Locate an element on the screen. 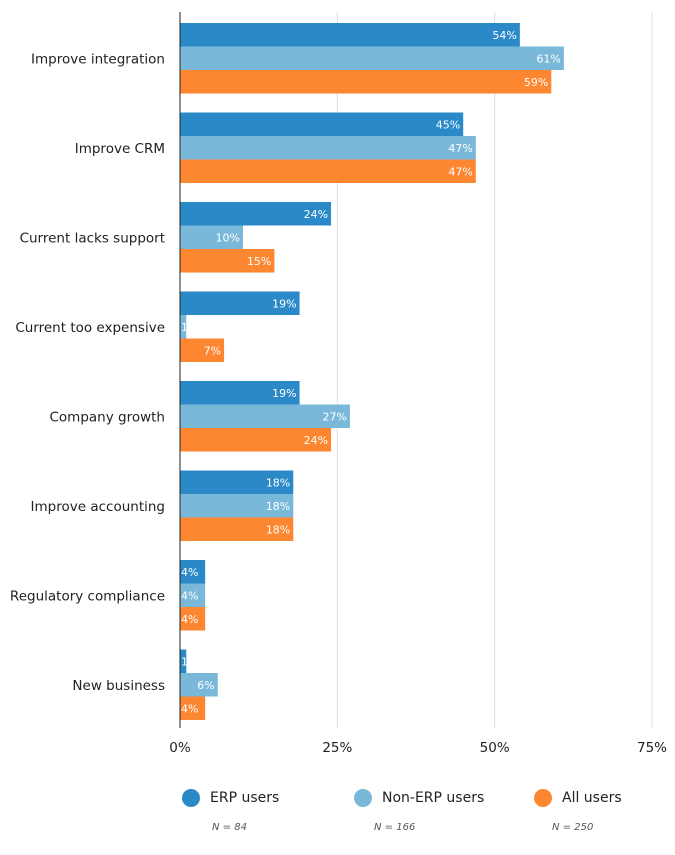 Image resolution: width=675 pixels, height=855 pixels. category-label-current-too-expensive: Current too expensive is located at coordinates (90, 328).